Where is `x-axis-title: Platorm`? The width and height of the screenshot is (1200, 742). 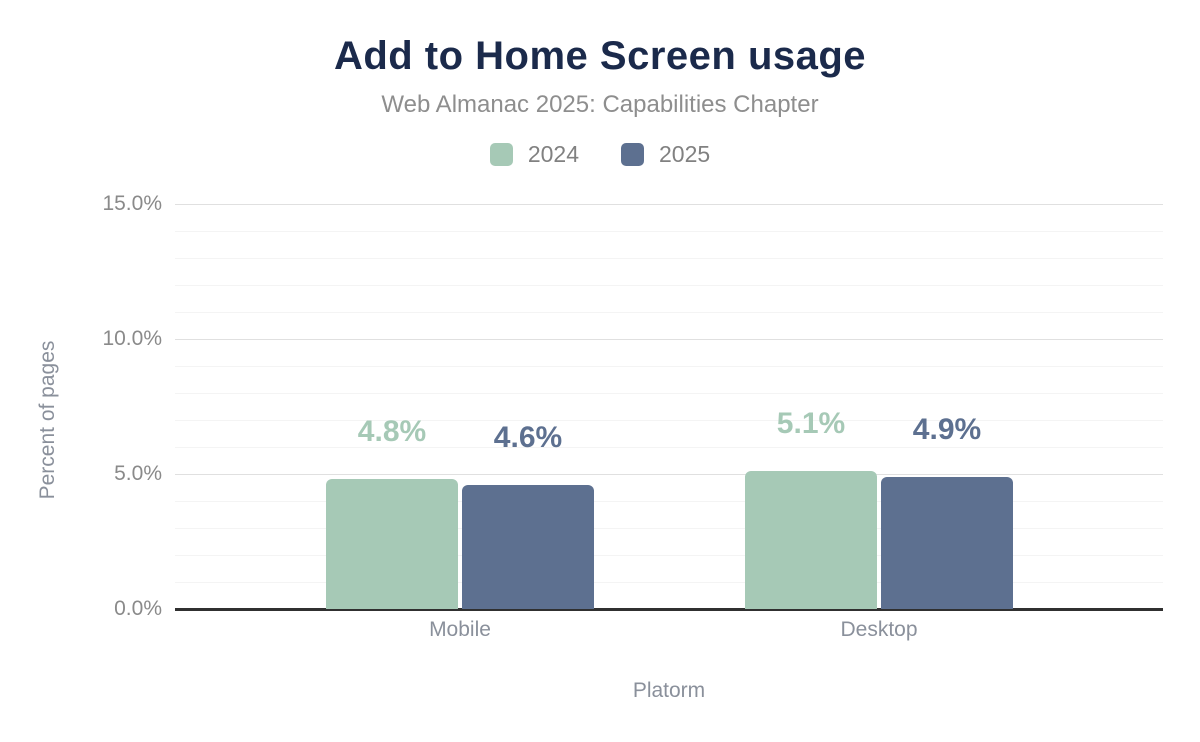
x-axis-title: Platorm is located at coordinates (669, 690).